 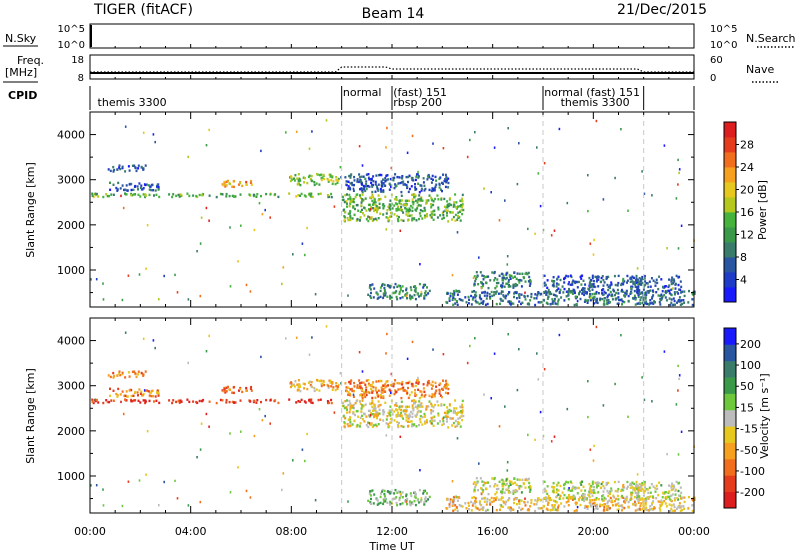 I want to click on power-ylabel: Slant Range [km], so click(x=30, y=210).